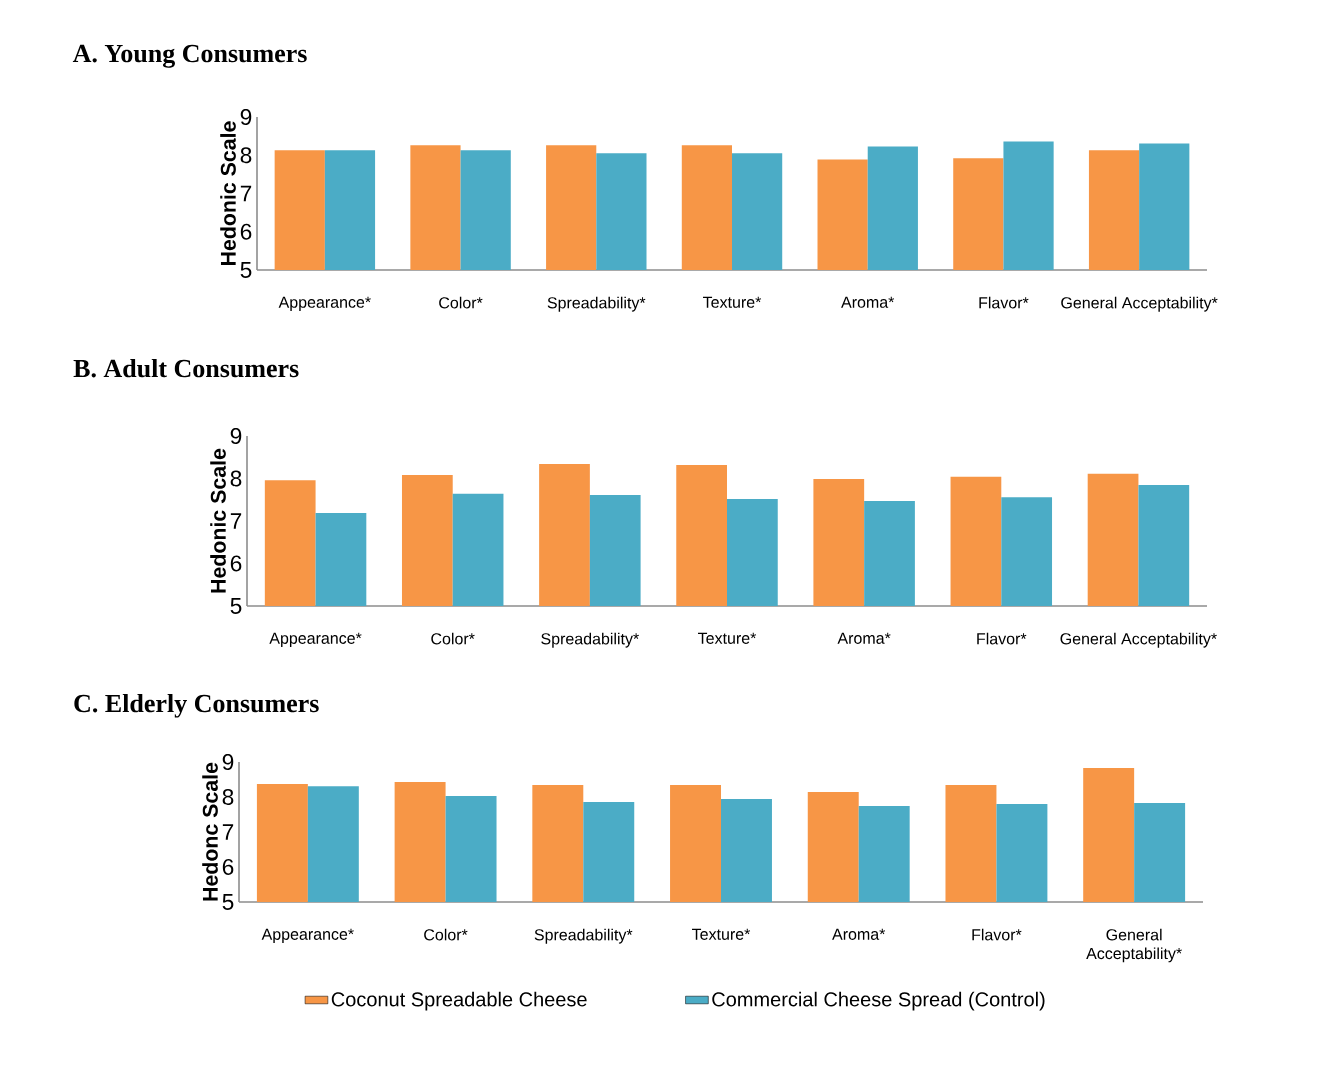 This screenshot has width=1320, height=1068. What do you see at coordinates (186, 368) in the screenshot?
I see `chart-title: B. Adult Consumers` at bounding box center [186, 368].